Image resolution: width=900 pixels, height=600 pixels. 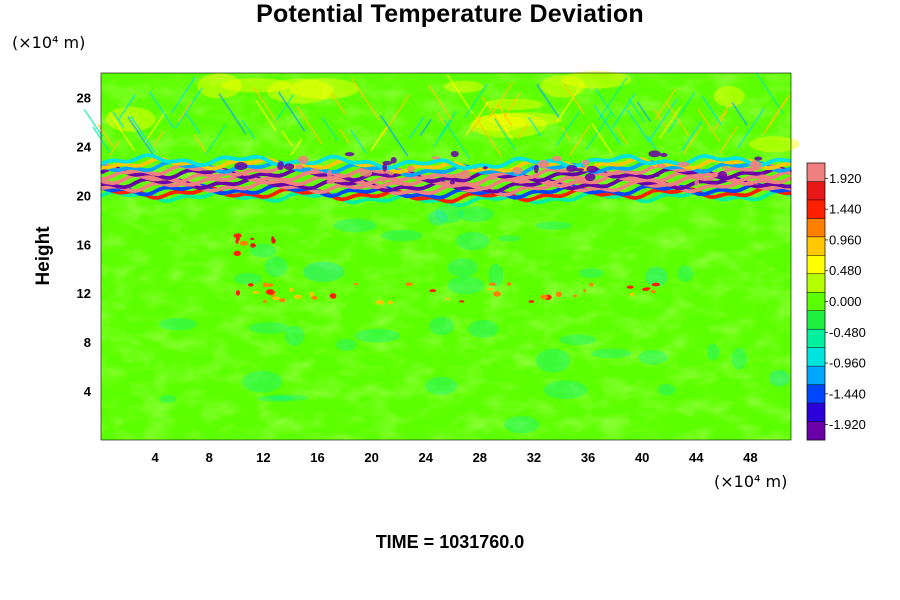 What do you see at coordinates (371, 457) in the screenshot?
I see `x-tick-label: 20` at bounding box center [371, 457].